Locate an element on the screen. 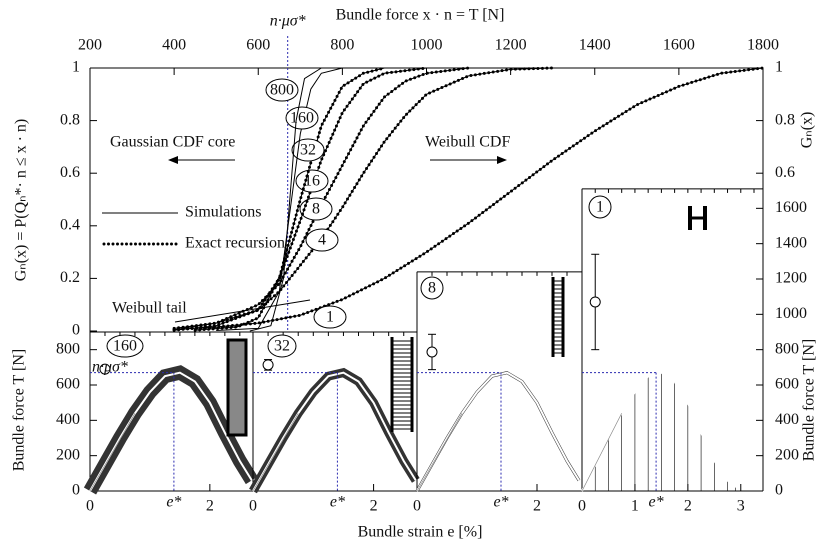 This screenshot has width=822, height=551. exact-recursion-line is located at coordinates (289, 199).